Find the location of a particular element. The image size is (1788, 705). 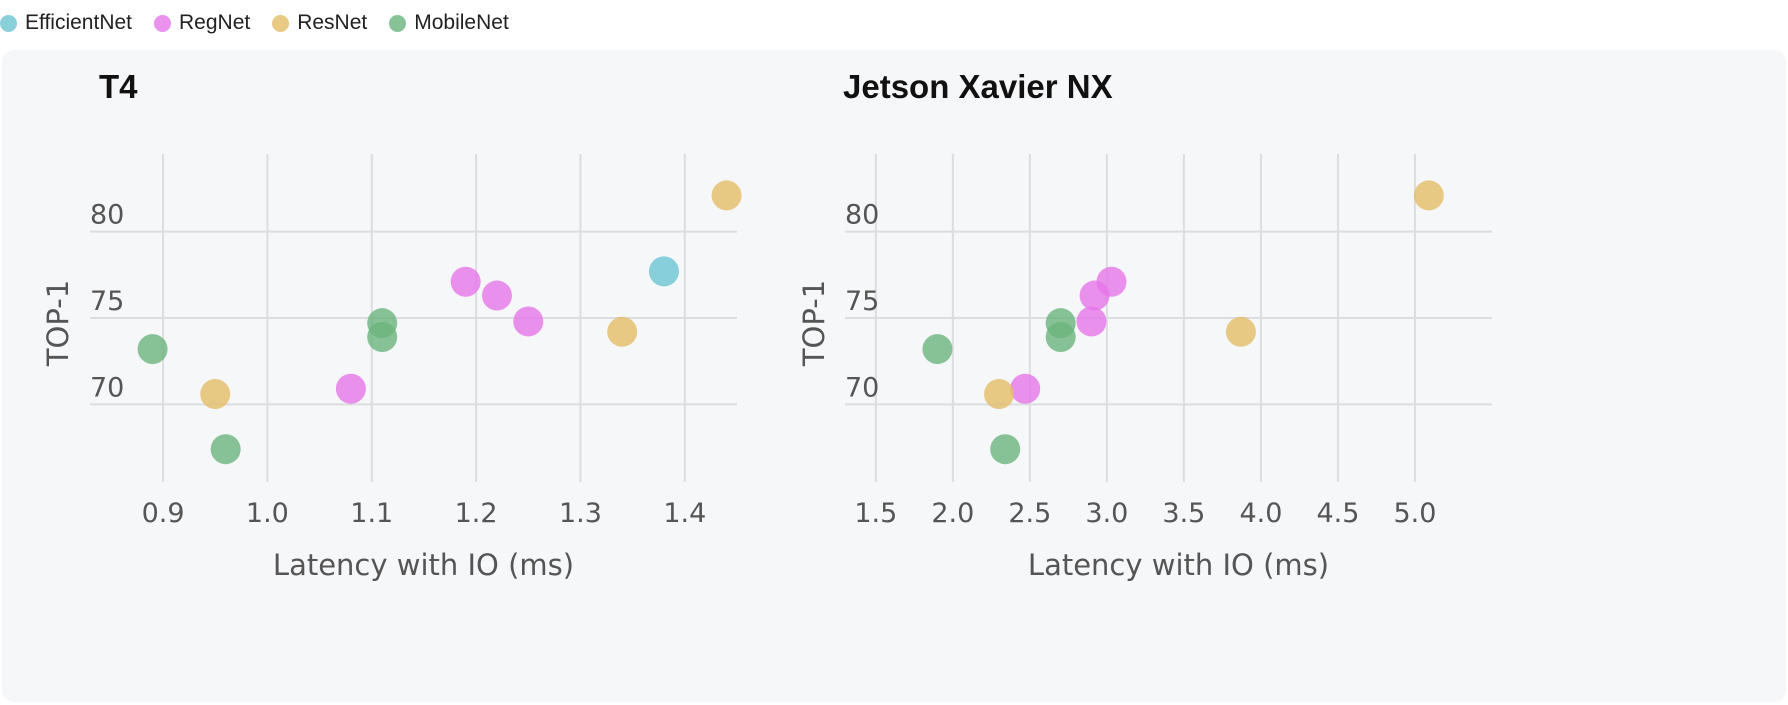

x-tick-label: 3.0 is located at coordinates (1106, 513).